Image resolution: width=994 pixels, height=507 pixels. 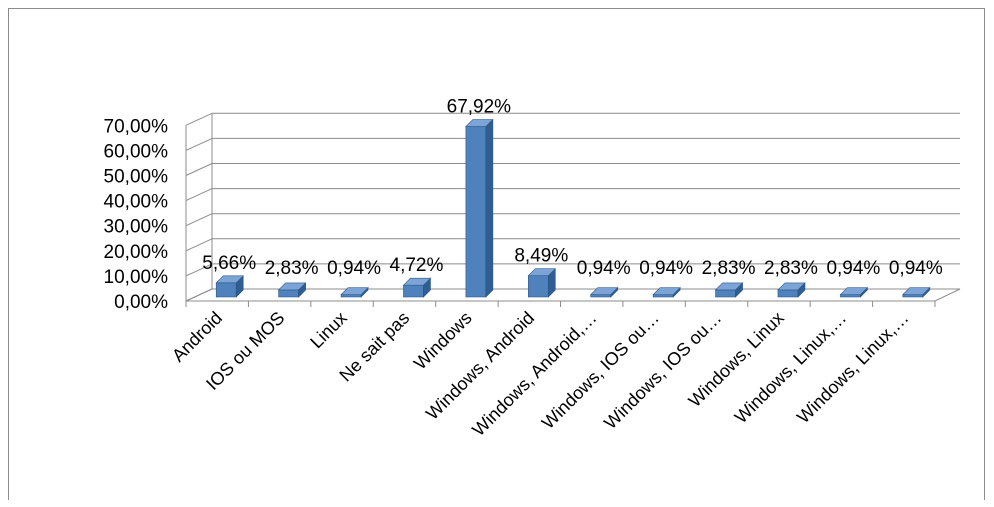 I want to click on y-tick-label: 20,00%, so click(x=136, y=252).